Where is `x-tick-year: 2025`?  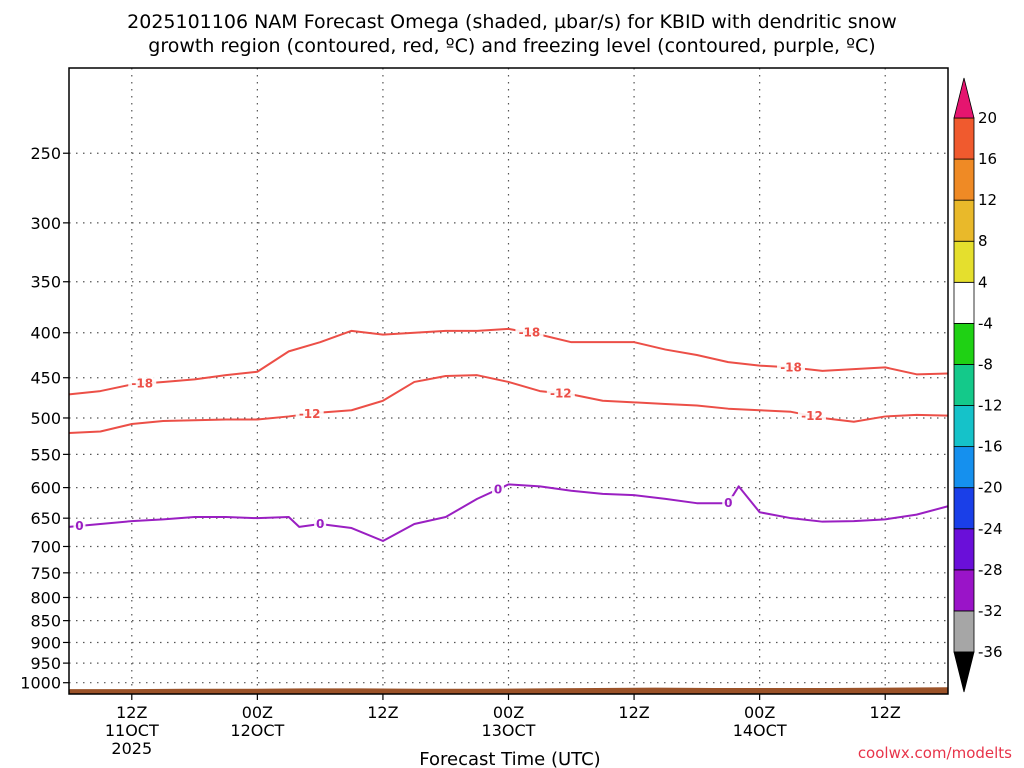
x-tick-year: 2025 is located at coordinates (131, 748).